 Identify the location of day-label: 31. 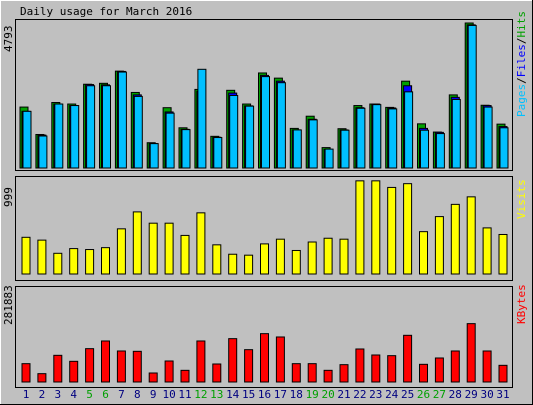
(502, 394).